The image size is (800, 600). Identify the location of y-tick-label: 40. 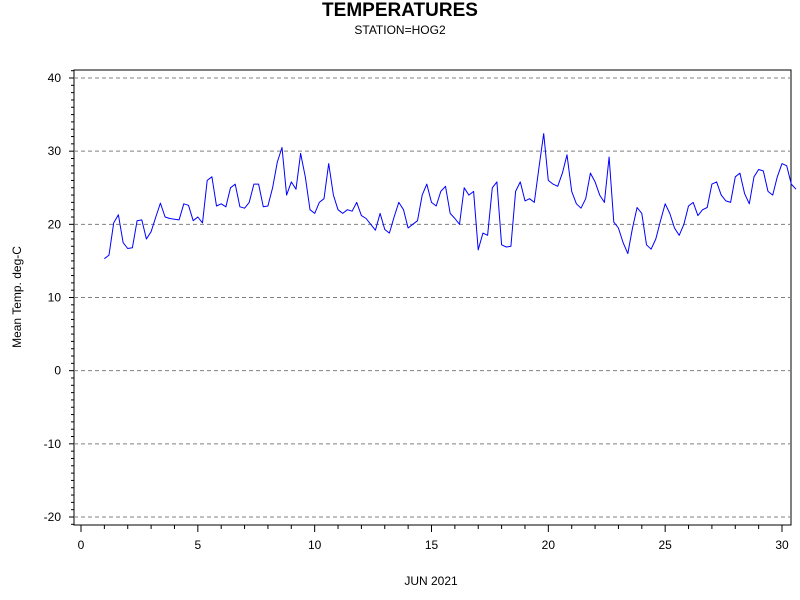
(55, 78).